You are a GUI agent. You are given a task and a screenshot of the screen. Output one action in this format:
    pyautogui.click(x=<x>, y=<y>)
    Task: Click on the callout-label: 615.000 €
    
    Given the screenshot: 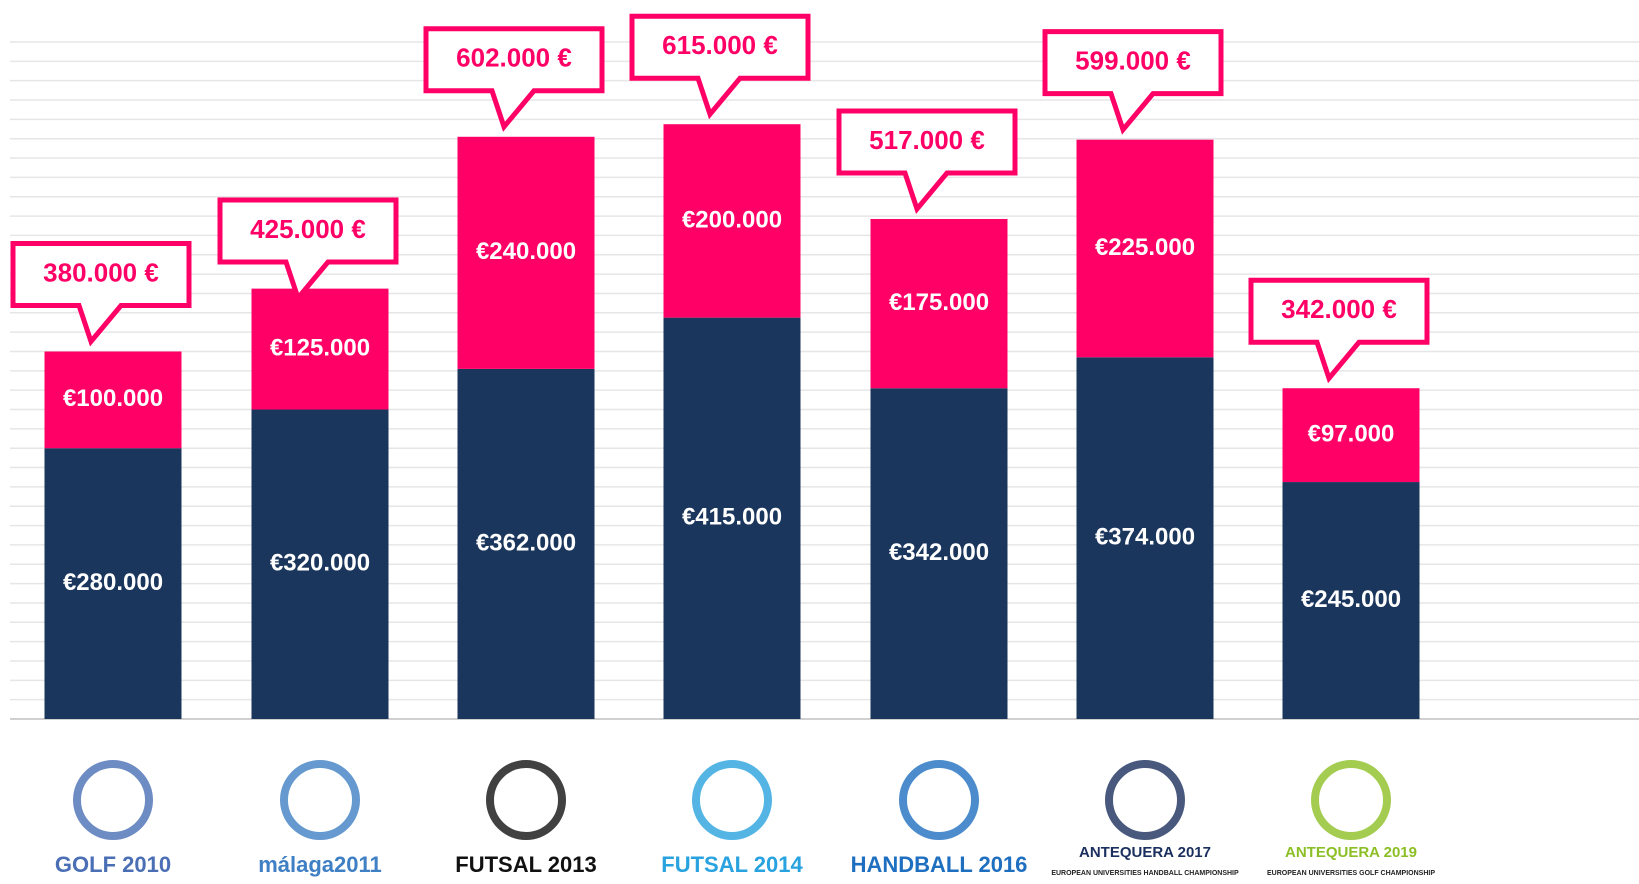 What is the action you would take?
    pyautogui.click(x=720, y=45)
    